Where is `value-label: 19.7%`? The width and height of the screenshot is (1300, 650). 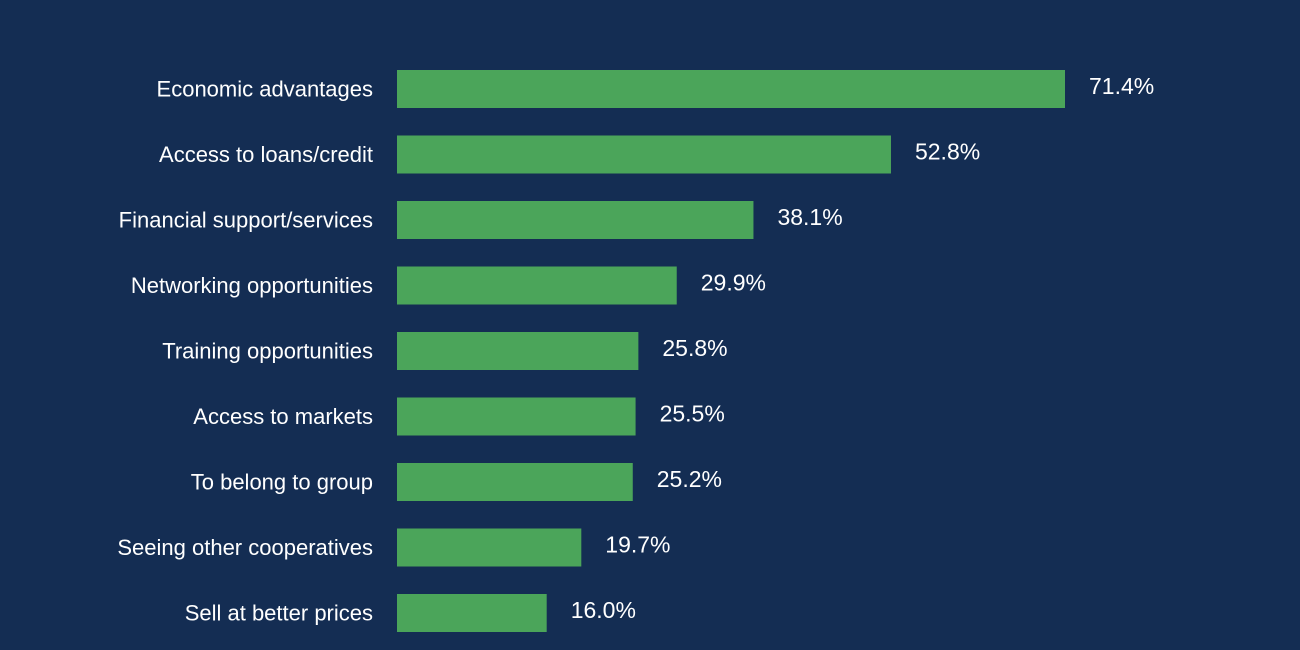 value-label: 19.7% is located at coordinates (637, 545).